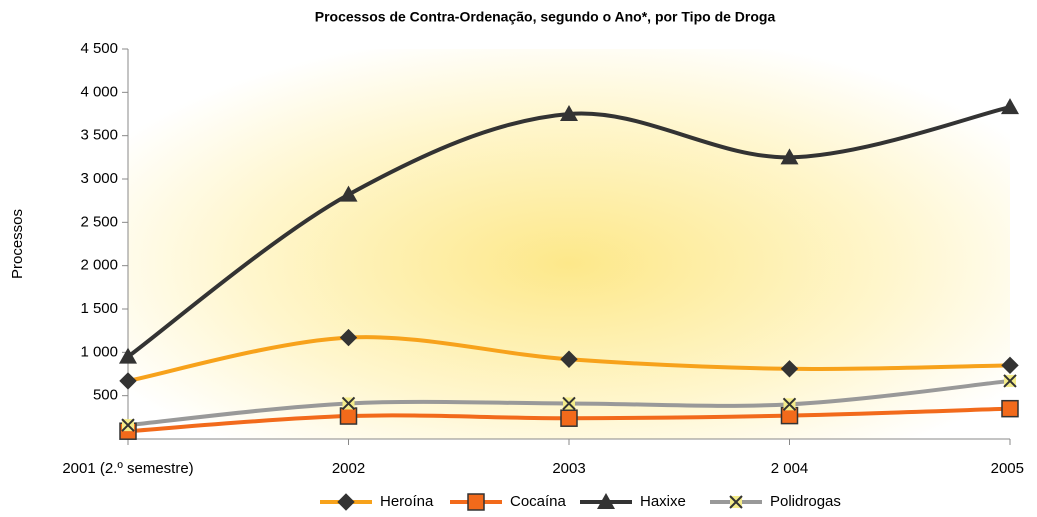 The image size is (1037, 517). I want to click on y-tick-label: 1 000, so click(99, 351).